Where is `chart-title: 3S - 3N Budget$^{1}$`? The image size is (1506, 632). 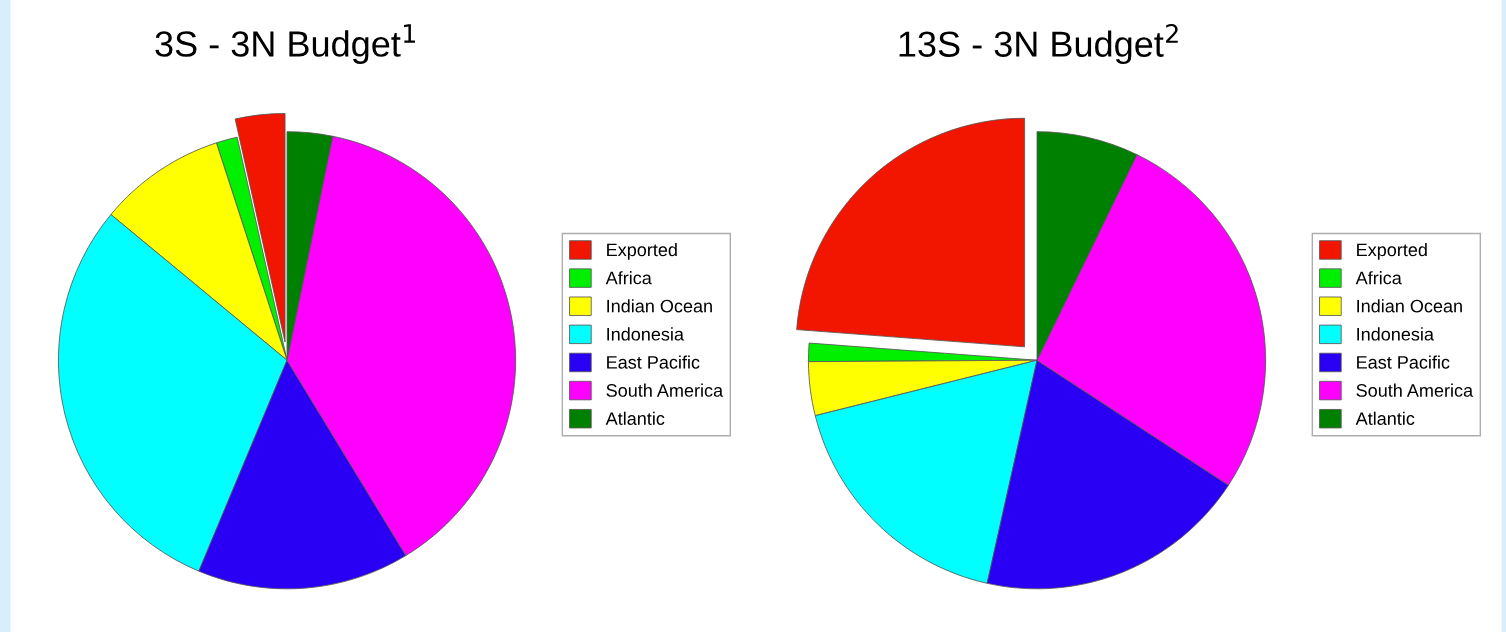 chart-title: 3S - 3N Budget$^{1}$ is located at coordinates (285, 44).